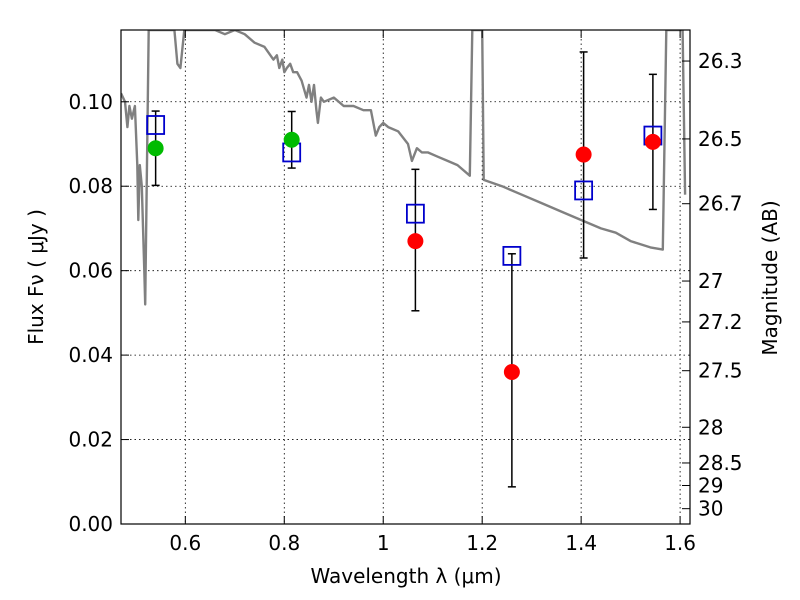 The width and height of the screenshot is (800, 600). What do you see at coordinates (720, 322) in the screenshot?
I see `right-tick-label: 27.2` at bounding box center [720, 322].